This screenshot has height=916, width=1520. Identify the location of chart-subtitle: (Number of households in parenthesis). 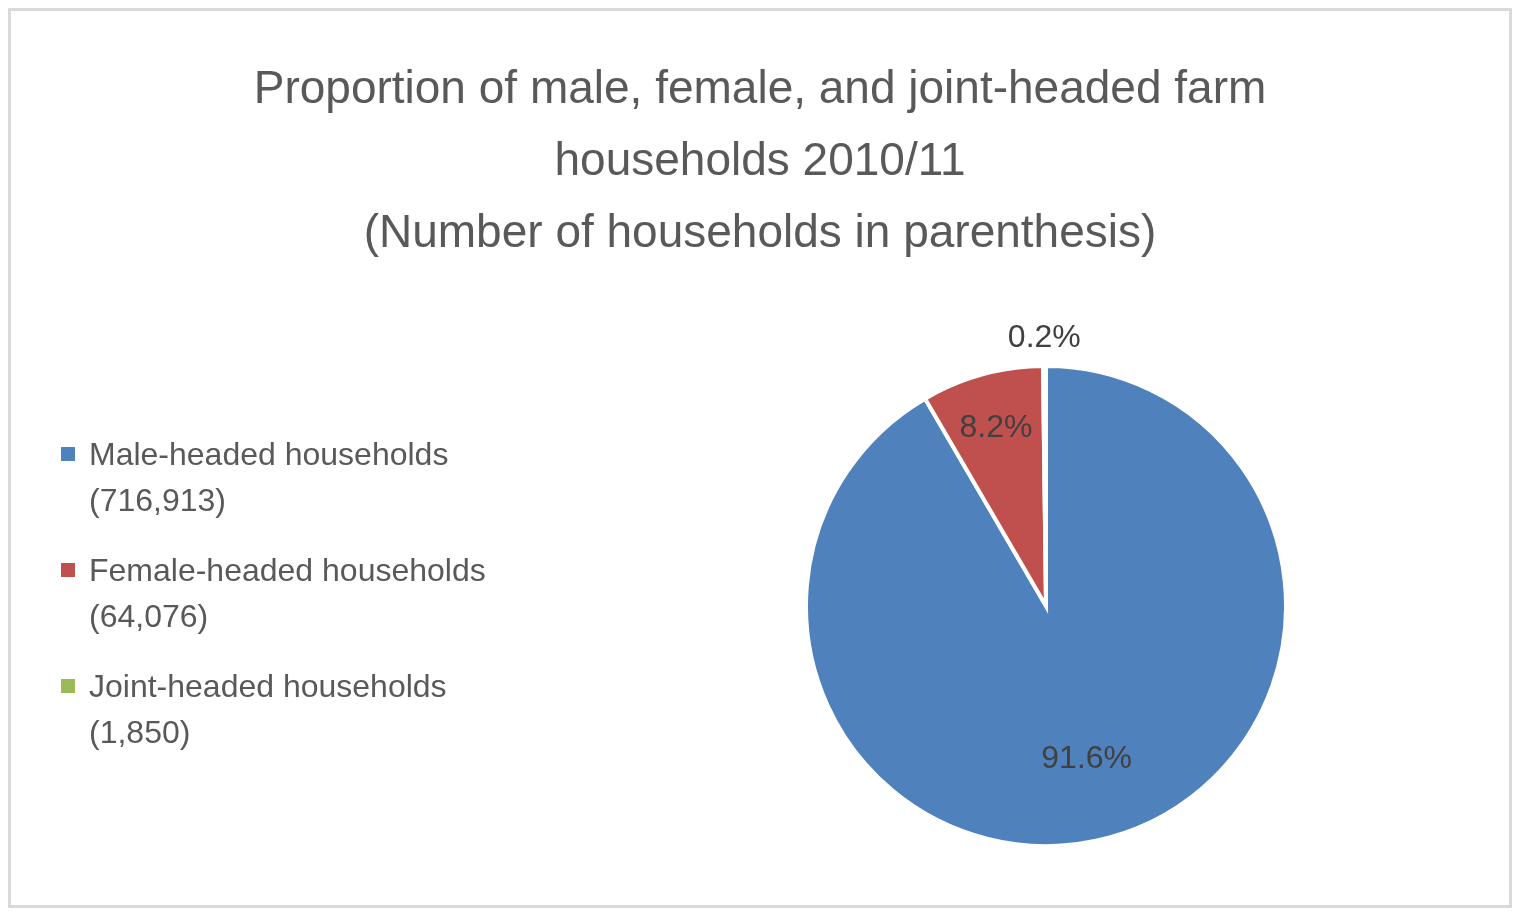
(760, 231).